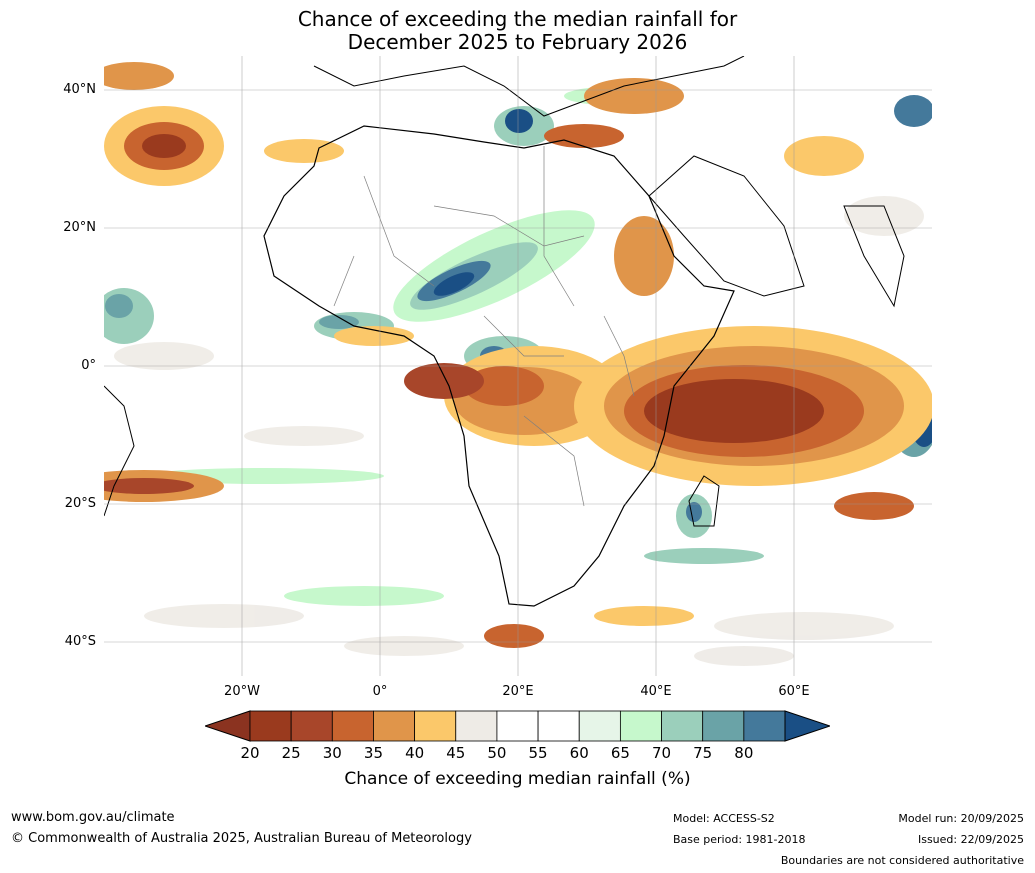  Describe the element at coordinates (517, 779) in the screenshot. I see `colorbar-title: Chance of exceeding median rainfall (%)` at that location.